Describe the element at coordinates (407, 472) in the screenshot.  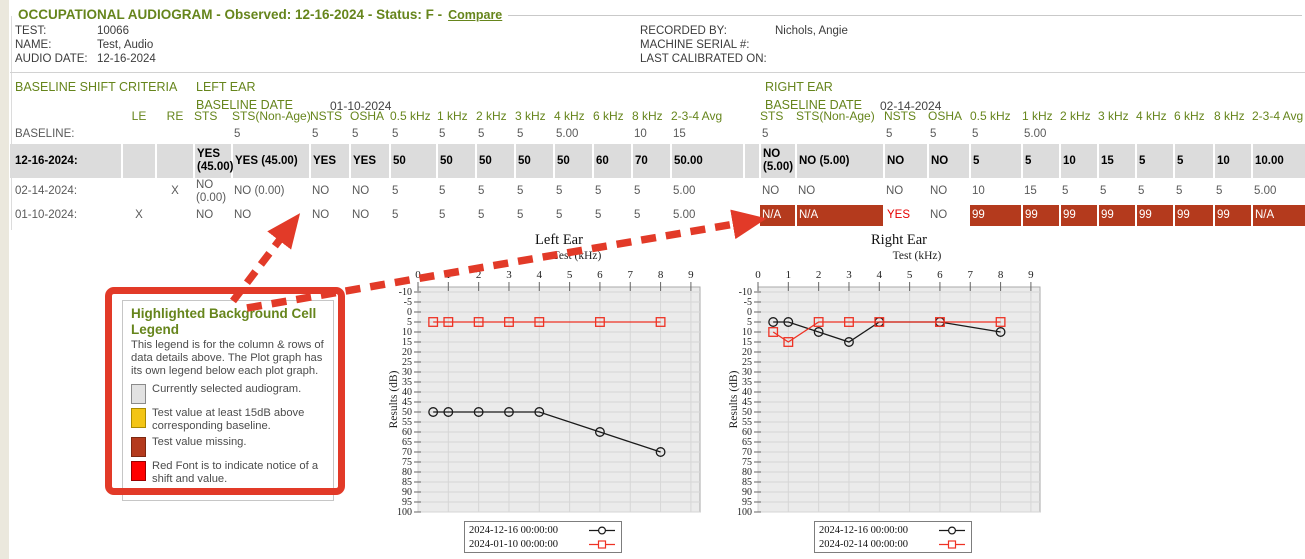
I see `y-tick-label: 80` at that location.